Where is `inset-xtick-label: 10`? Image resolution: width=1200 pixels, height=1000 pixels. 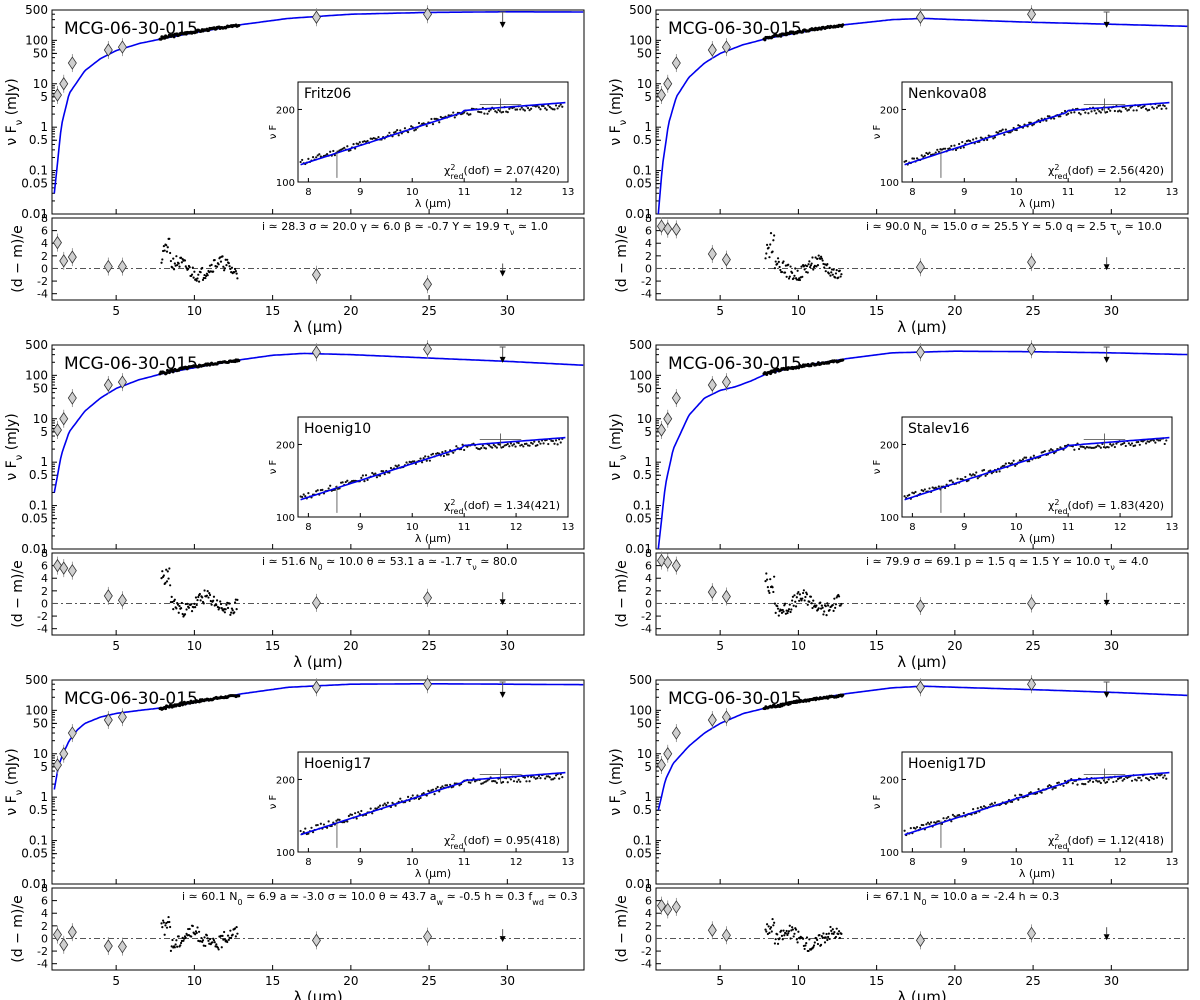
inset-xtick-label: 10 is located at coordinates (1016, 862).